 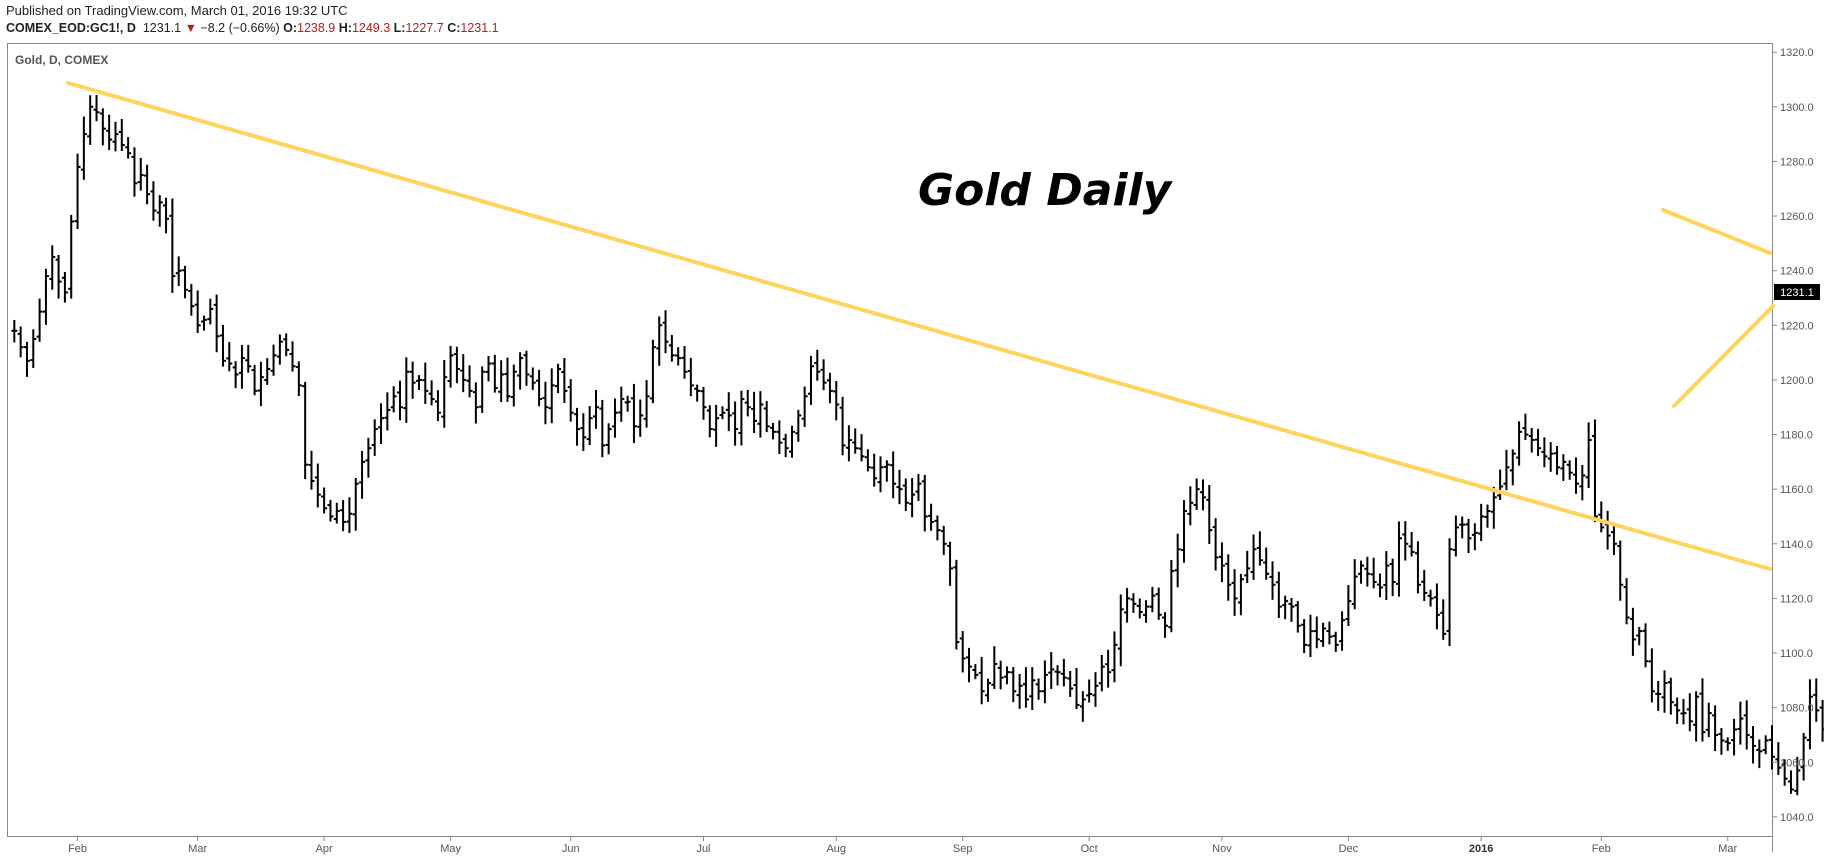 I want to click on open-value: 1238.9, so click(x=316, y=28).